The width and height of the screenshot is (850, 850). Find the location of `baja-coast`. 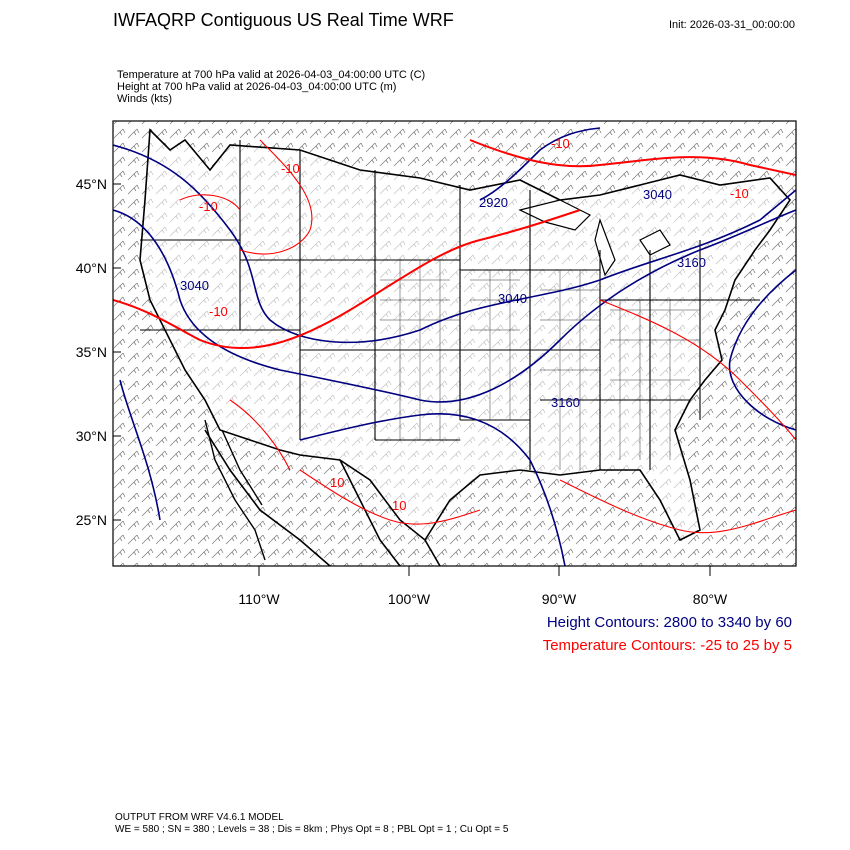

baja-coast is located at coordinates (235, 490).